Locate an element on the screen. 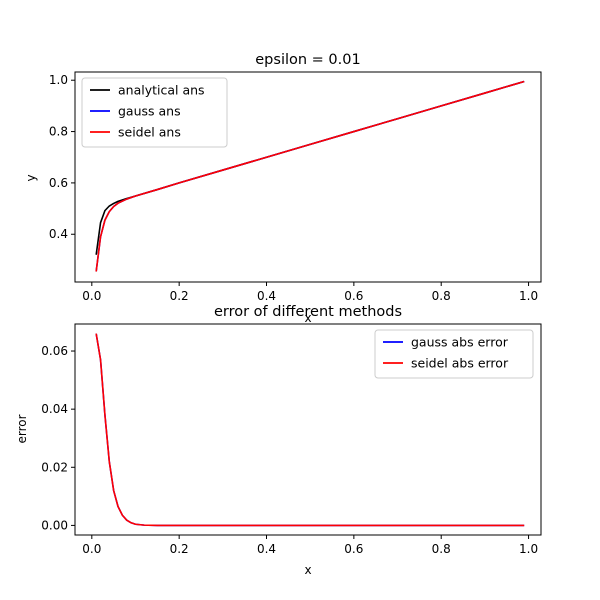 The width and height of the screenshot is (600, 600). subplot-1-legend-label: gauss ans is located at coordinates (149, 111).